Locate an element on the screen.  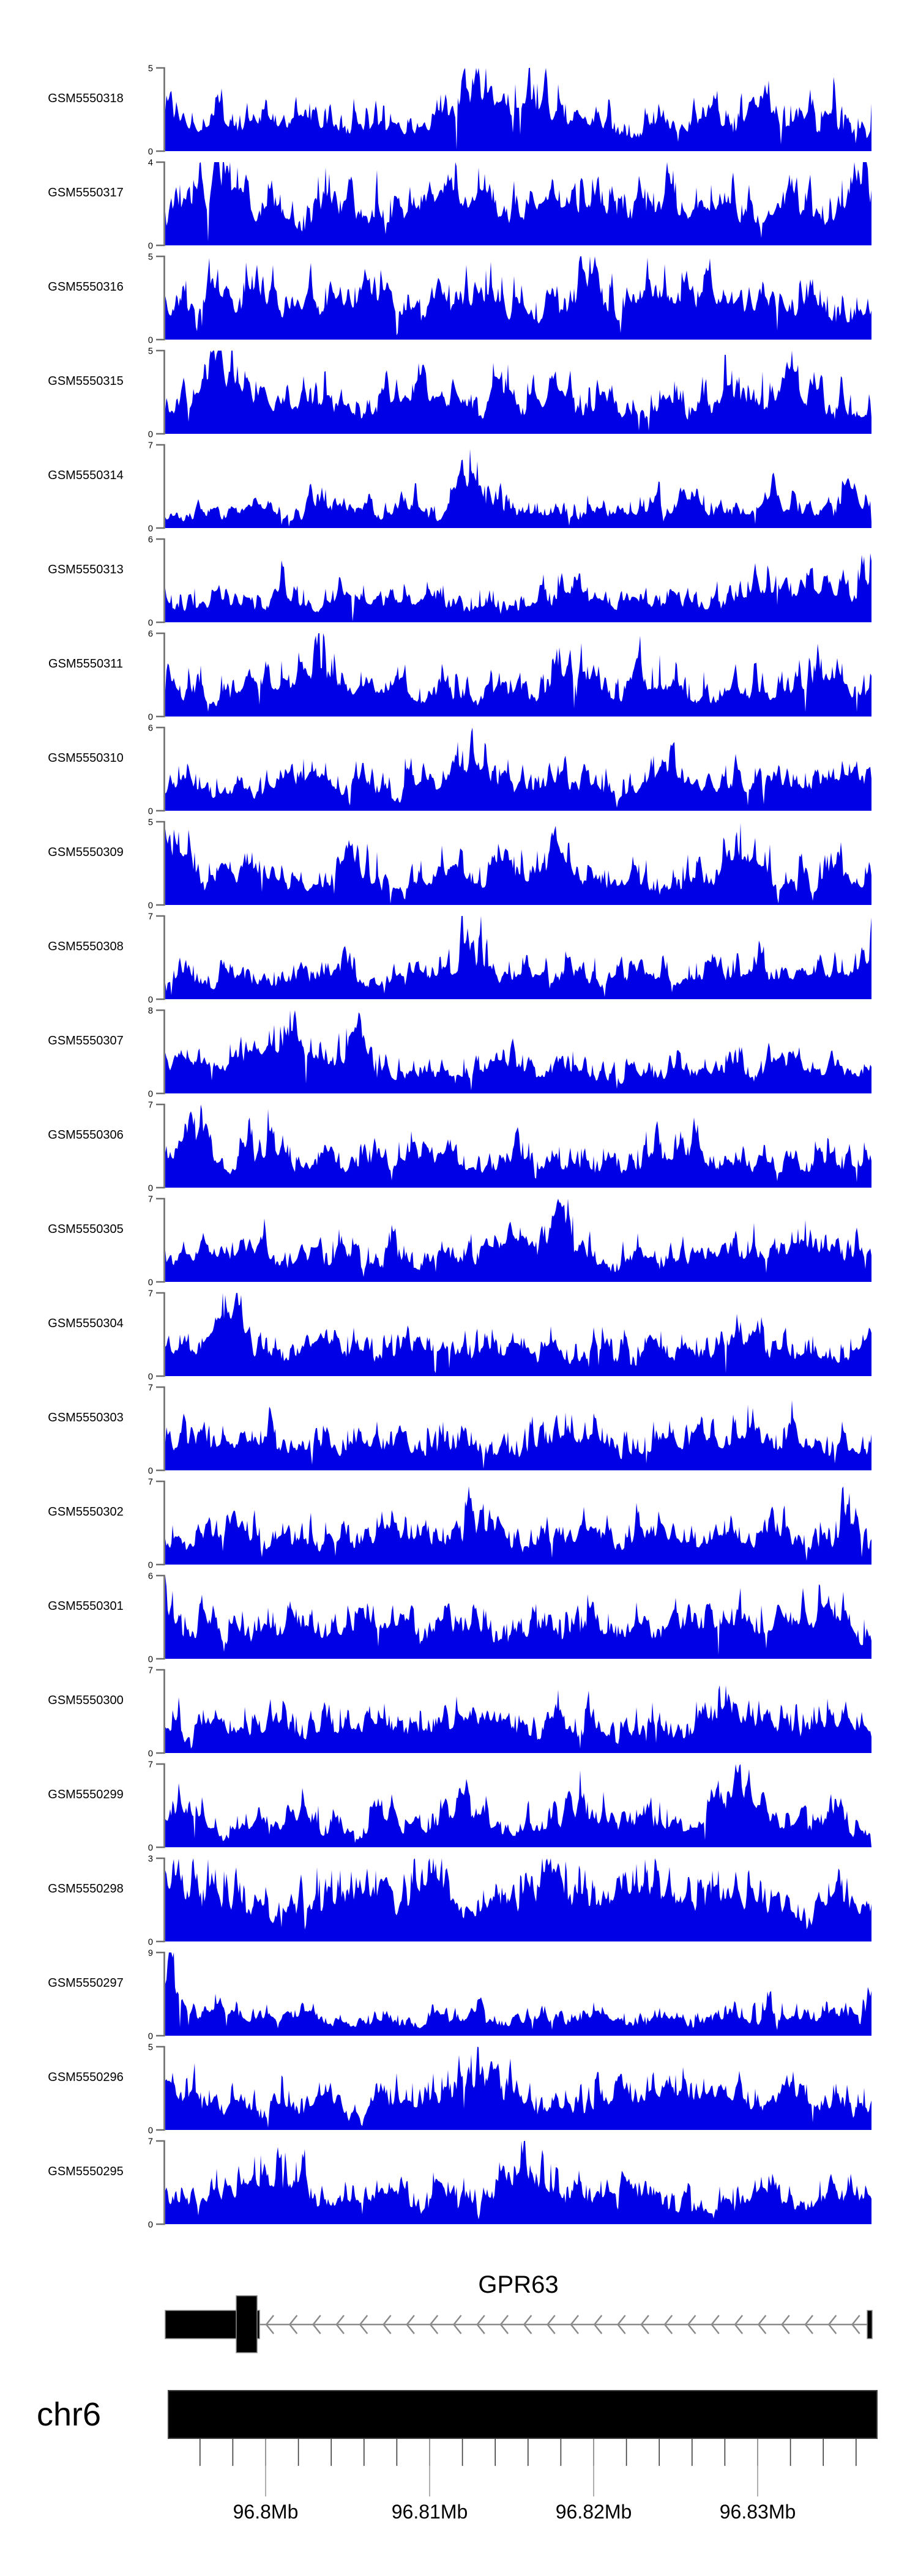
data-track-row: GSM5550302 7 0 is located at coordinates (459, 1521).